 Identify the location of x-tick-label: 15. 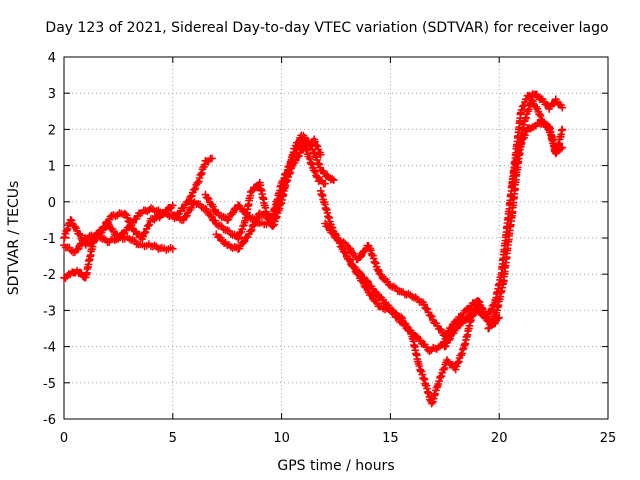
(390, 438).